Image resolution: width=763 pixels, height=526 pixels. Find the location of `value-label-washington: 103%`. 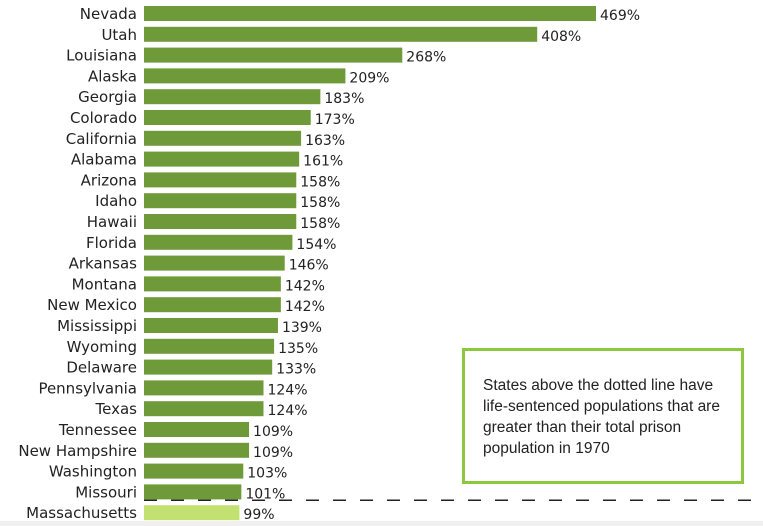

value-label-washington: 103% is located at coordinates (267, 474).